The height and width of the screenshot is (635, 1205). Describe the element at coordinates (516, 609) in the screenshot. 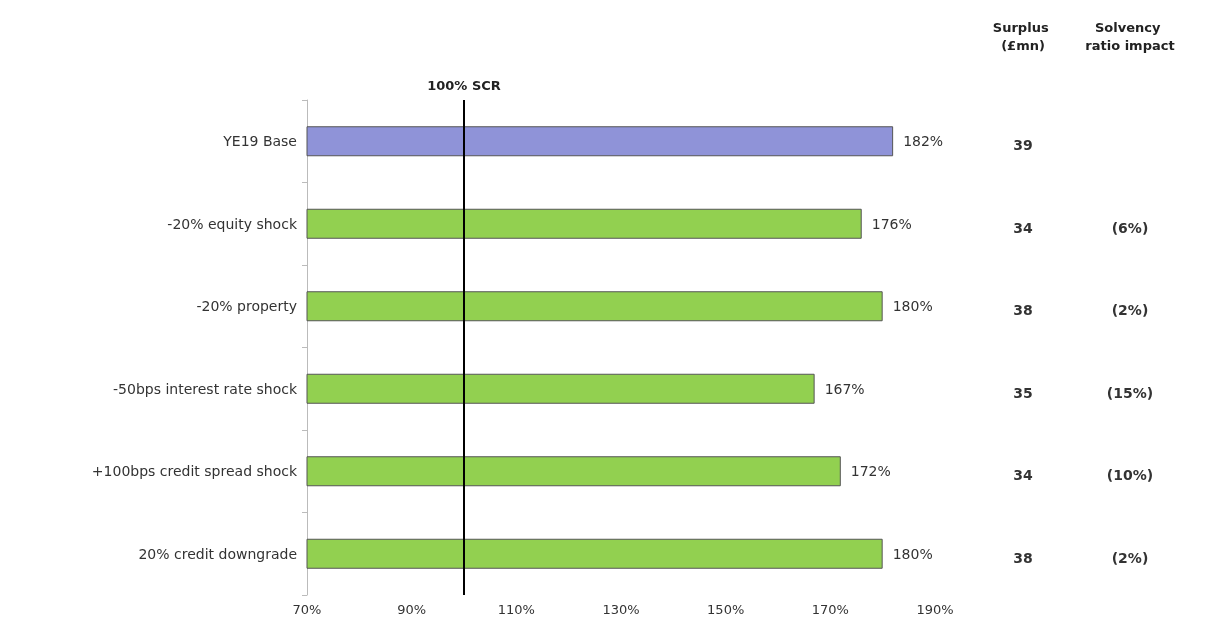

I see `x-tick-label: 110%` at that location.